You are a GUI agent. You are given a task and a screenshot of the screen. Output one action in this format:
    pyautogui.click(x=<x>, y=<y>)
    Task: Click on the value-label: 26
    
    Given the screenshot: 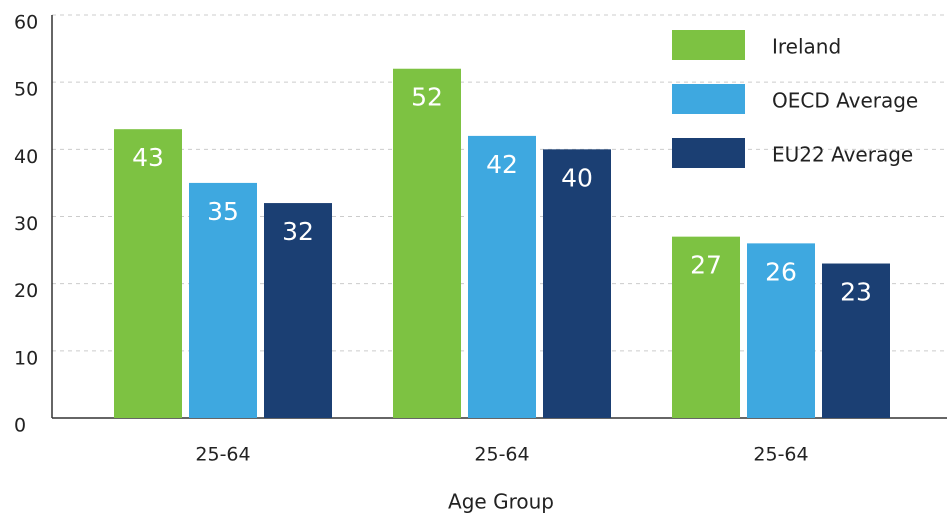 What is the action you would take?
    pyautogui.click(x=781, y=271)
    